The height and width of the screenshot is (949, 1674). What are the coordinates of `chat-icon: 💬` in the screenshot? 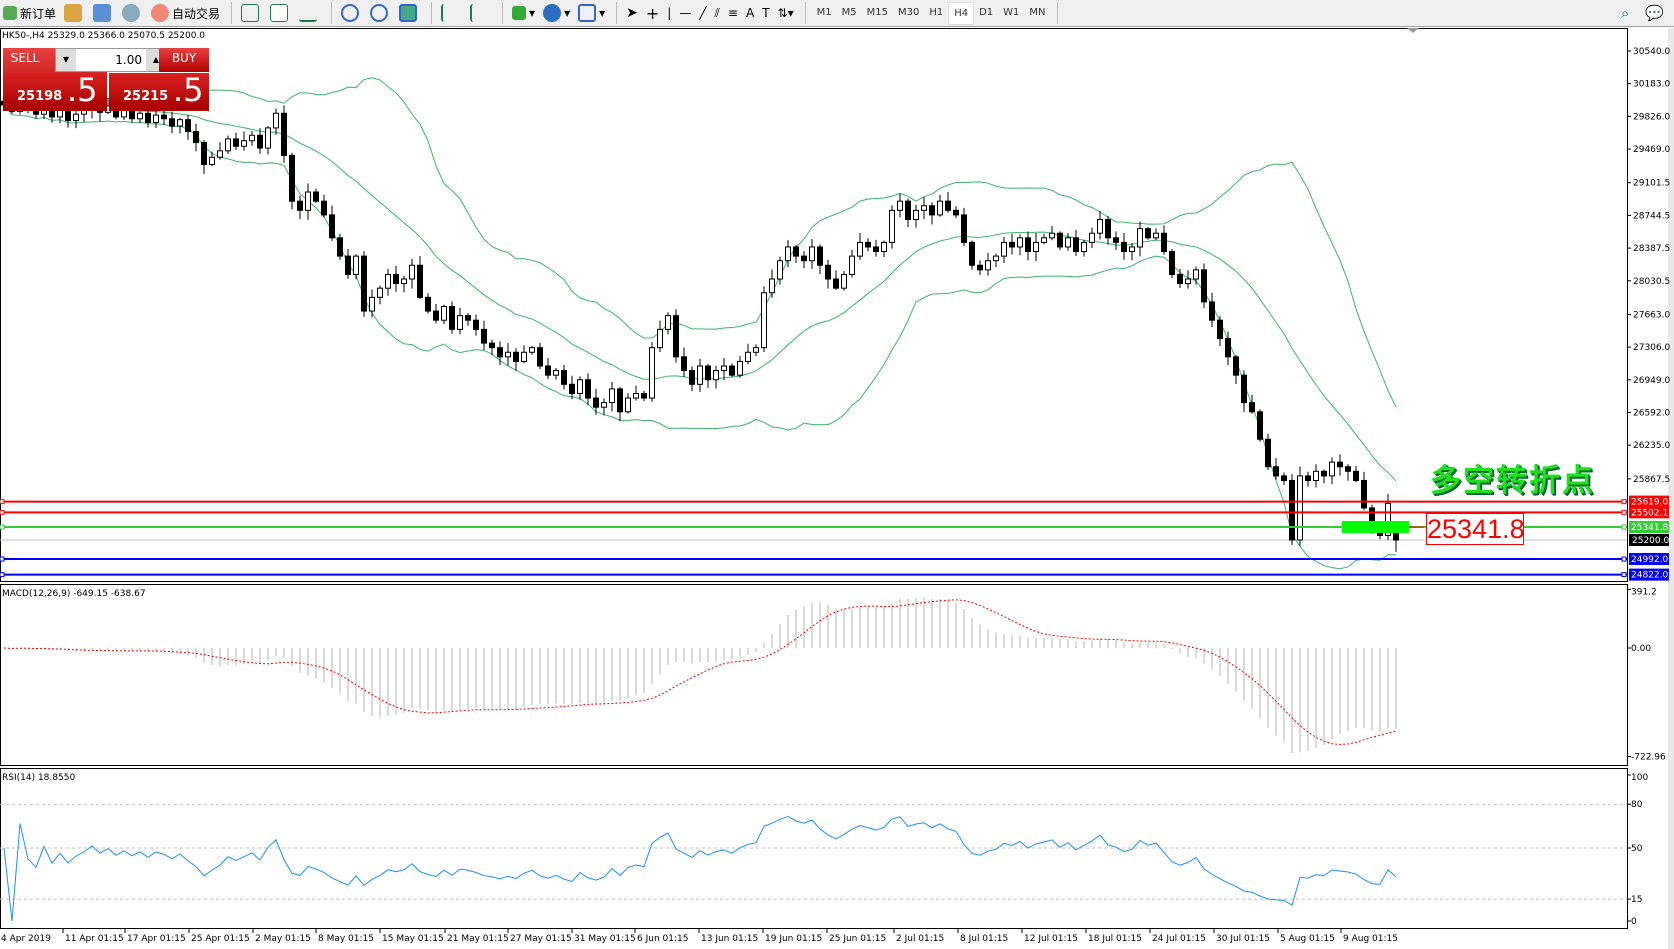 It's located at (1654, 13).